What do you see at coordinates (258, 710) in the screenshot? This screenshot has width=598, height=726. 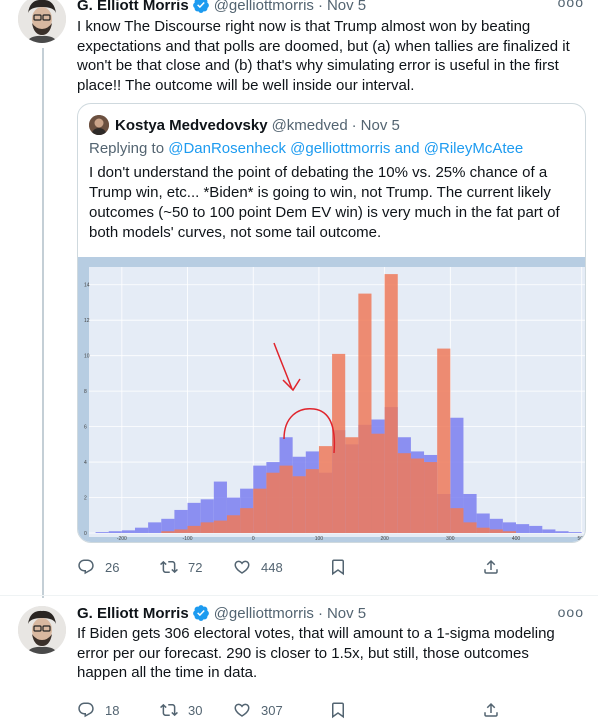 I see `like-button: 307` at bounding box center [258, 710].